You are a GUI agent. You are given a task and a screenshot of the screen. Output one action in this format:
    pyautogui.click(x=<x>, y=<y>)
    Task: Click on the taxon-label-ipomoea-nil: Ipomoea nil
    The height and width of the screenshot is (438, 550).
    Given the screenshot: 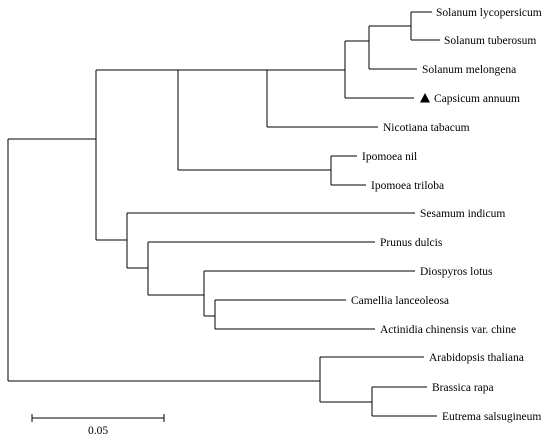 What is the action you would take?
    pyautogui.click(x=389, y=157)
    